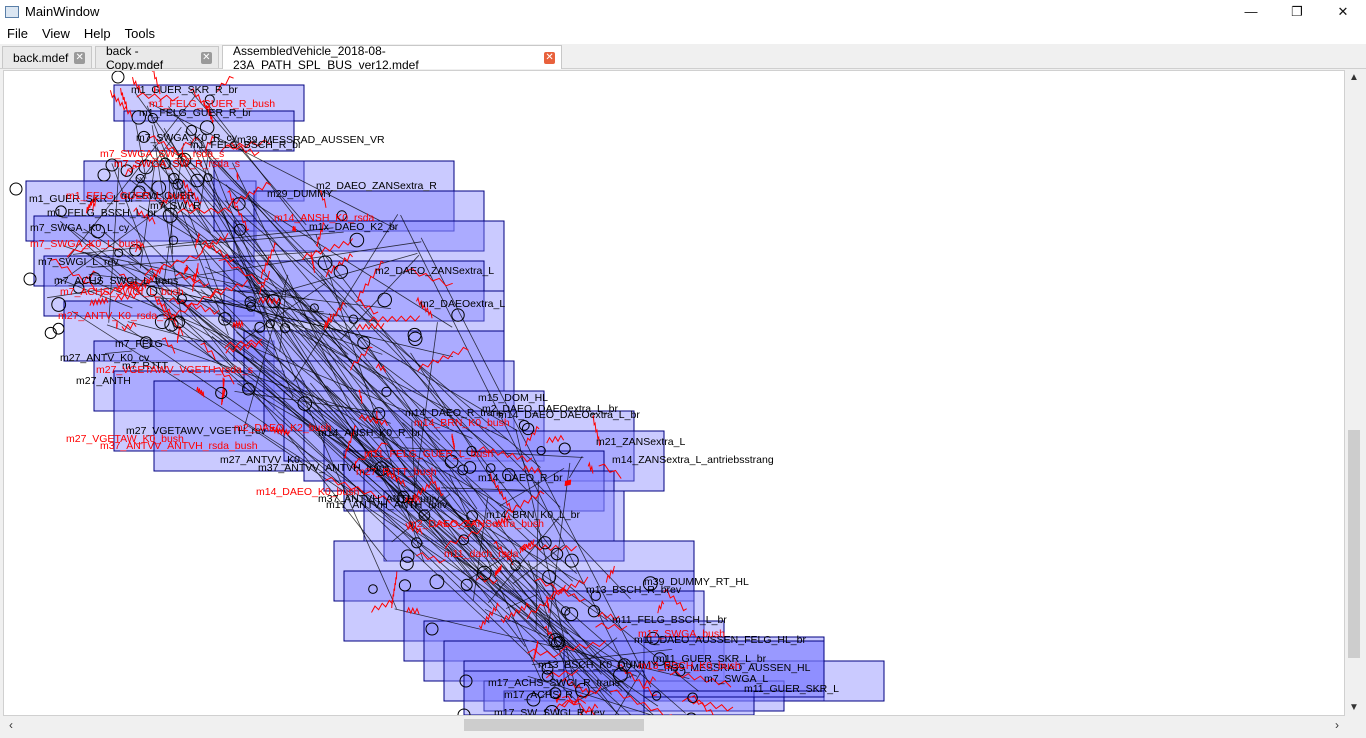  I want to click on vertical-scrollbar: ▲ ▼, so click(1354, 393).